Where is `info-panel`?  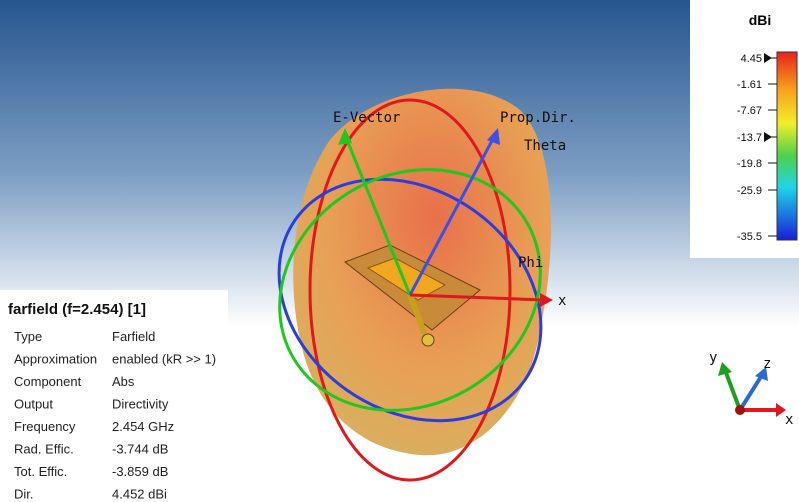 info-panel is located at coordinates (114, 396).